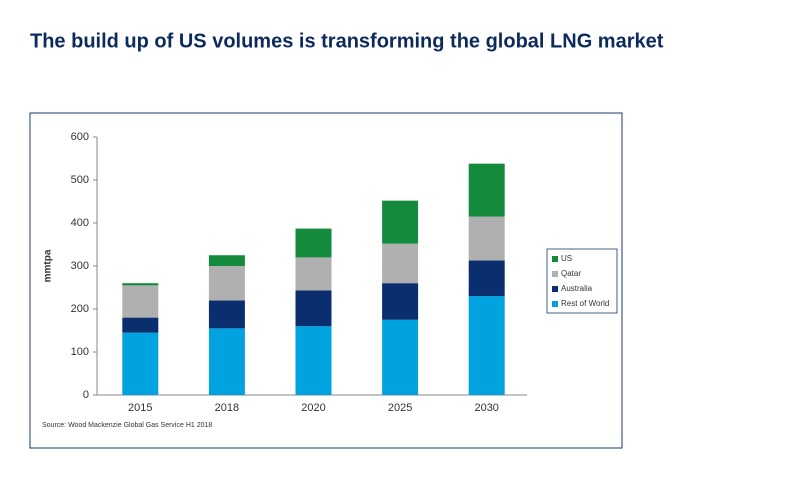 Image resolution: width=800 pixels, height=480 pixels. What do you see at coordinates (566, 258) in the screenshot?
I see `legend-label: US` at bounding box center [566, 258].